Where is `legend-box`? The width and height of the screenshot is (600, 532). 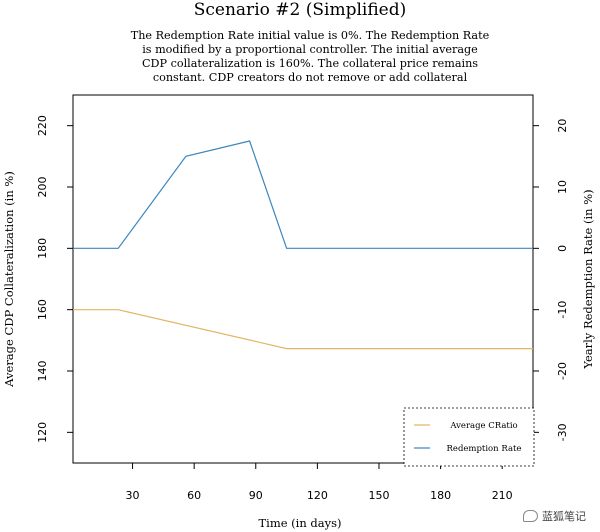
legend-box is located at coordinates (469, 437).